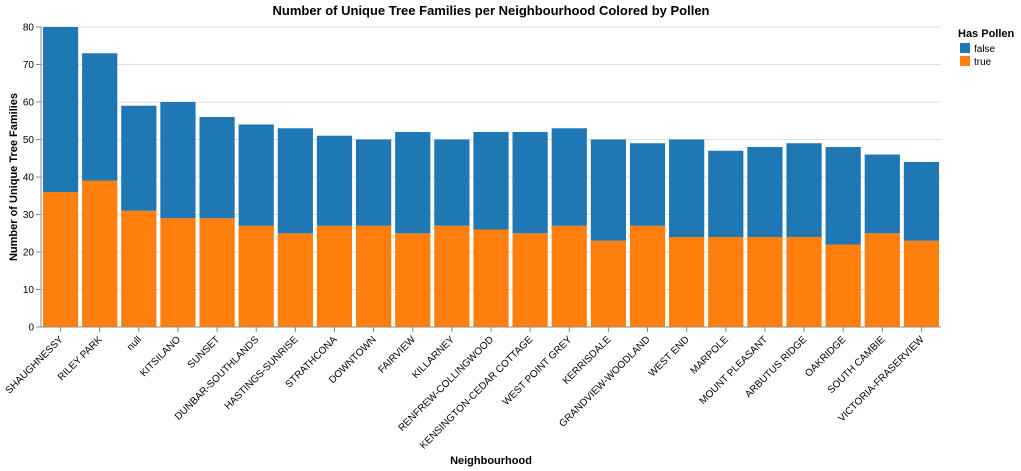 The width and height of the screenshot is (1021, 471). Describe the element at coordinates (262, 373) in the screenshot. I see `x-tick-label: HASTINGS-SUNRISE` at that location.